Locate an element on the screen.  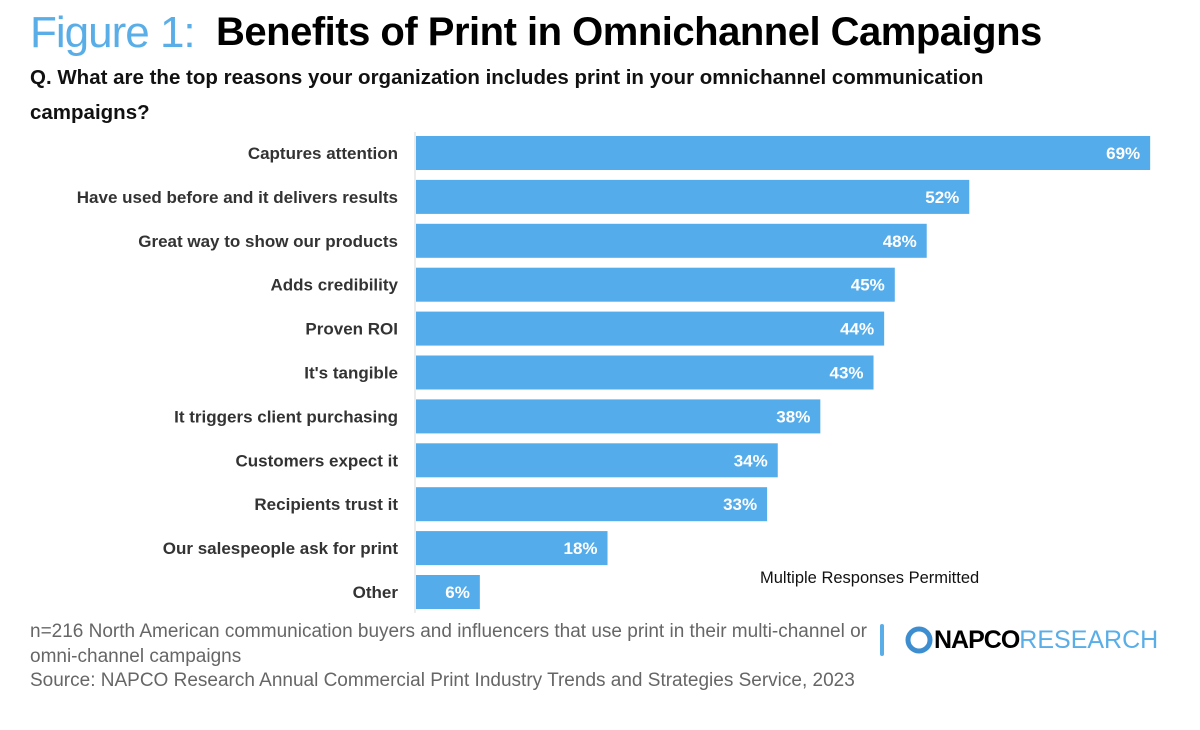
data-label: 48% is located at coordinates (900, 241).